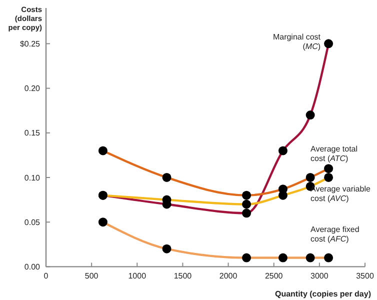  What do you see at coordinates (32, 89) in the screenshot?
I see `y-tick-label: 0.20` at bounding box center [32, 89].